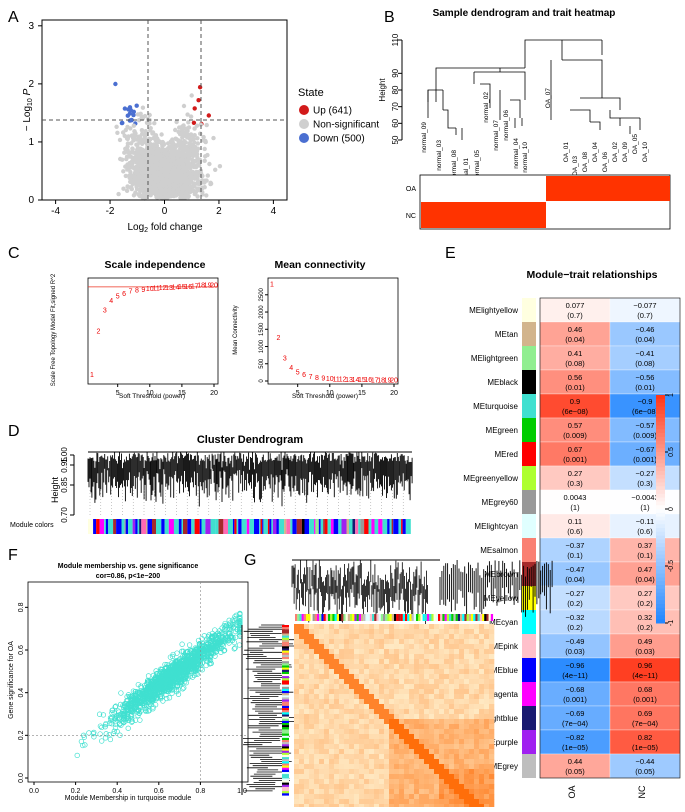  I want to click on scatter-point, so click(121, 693).